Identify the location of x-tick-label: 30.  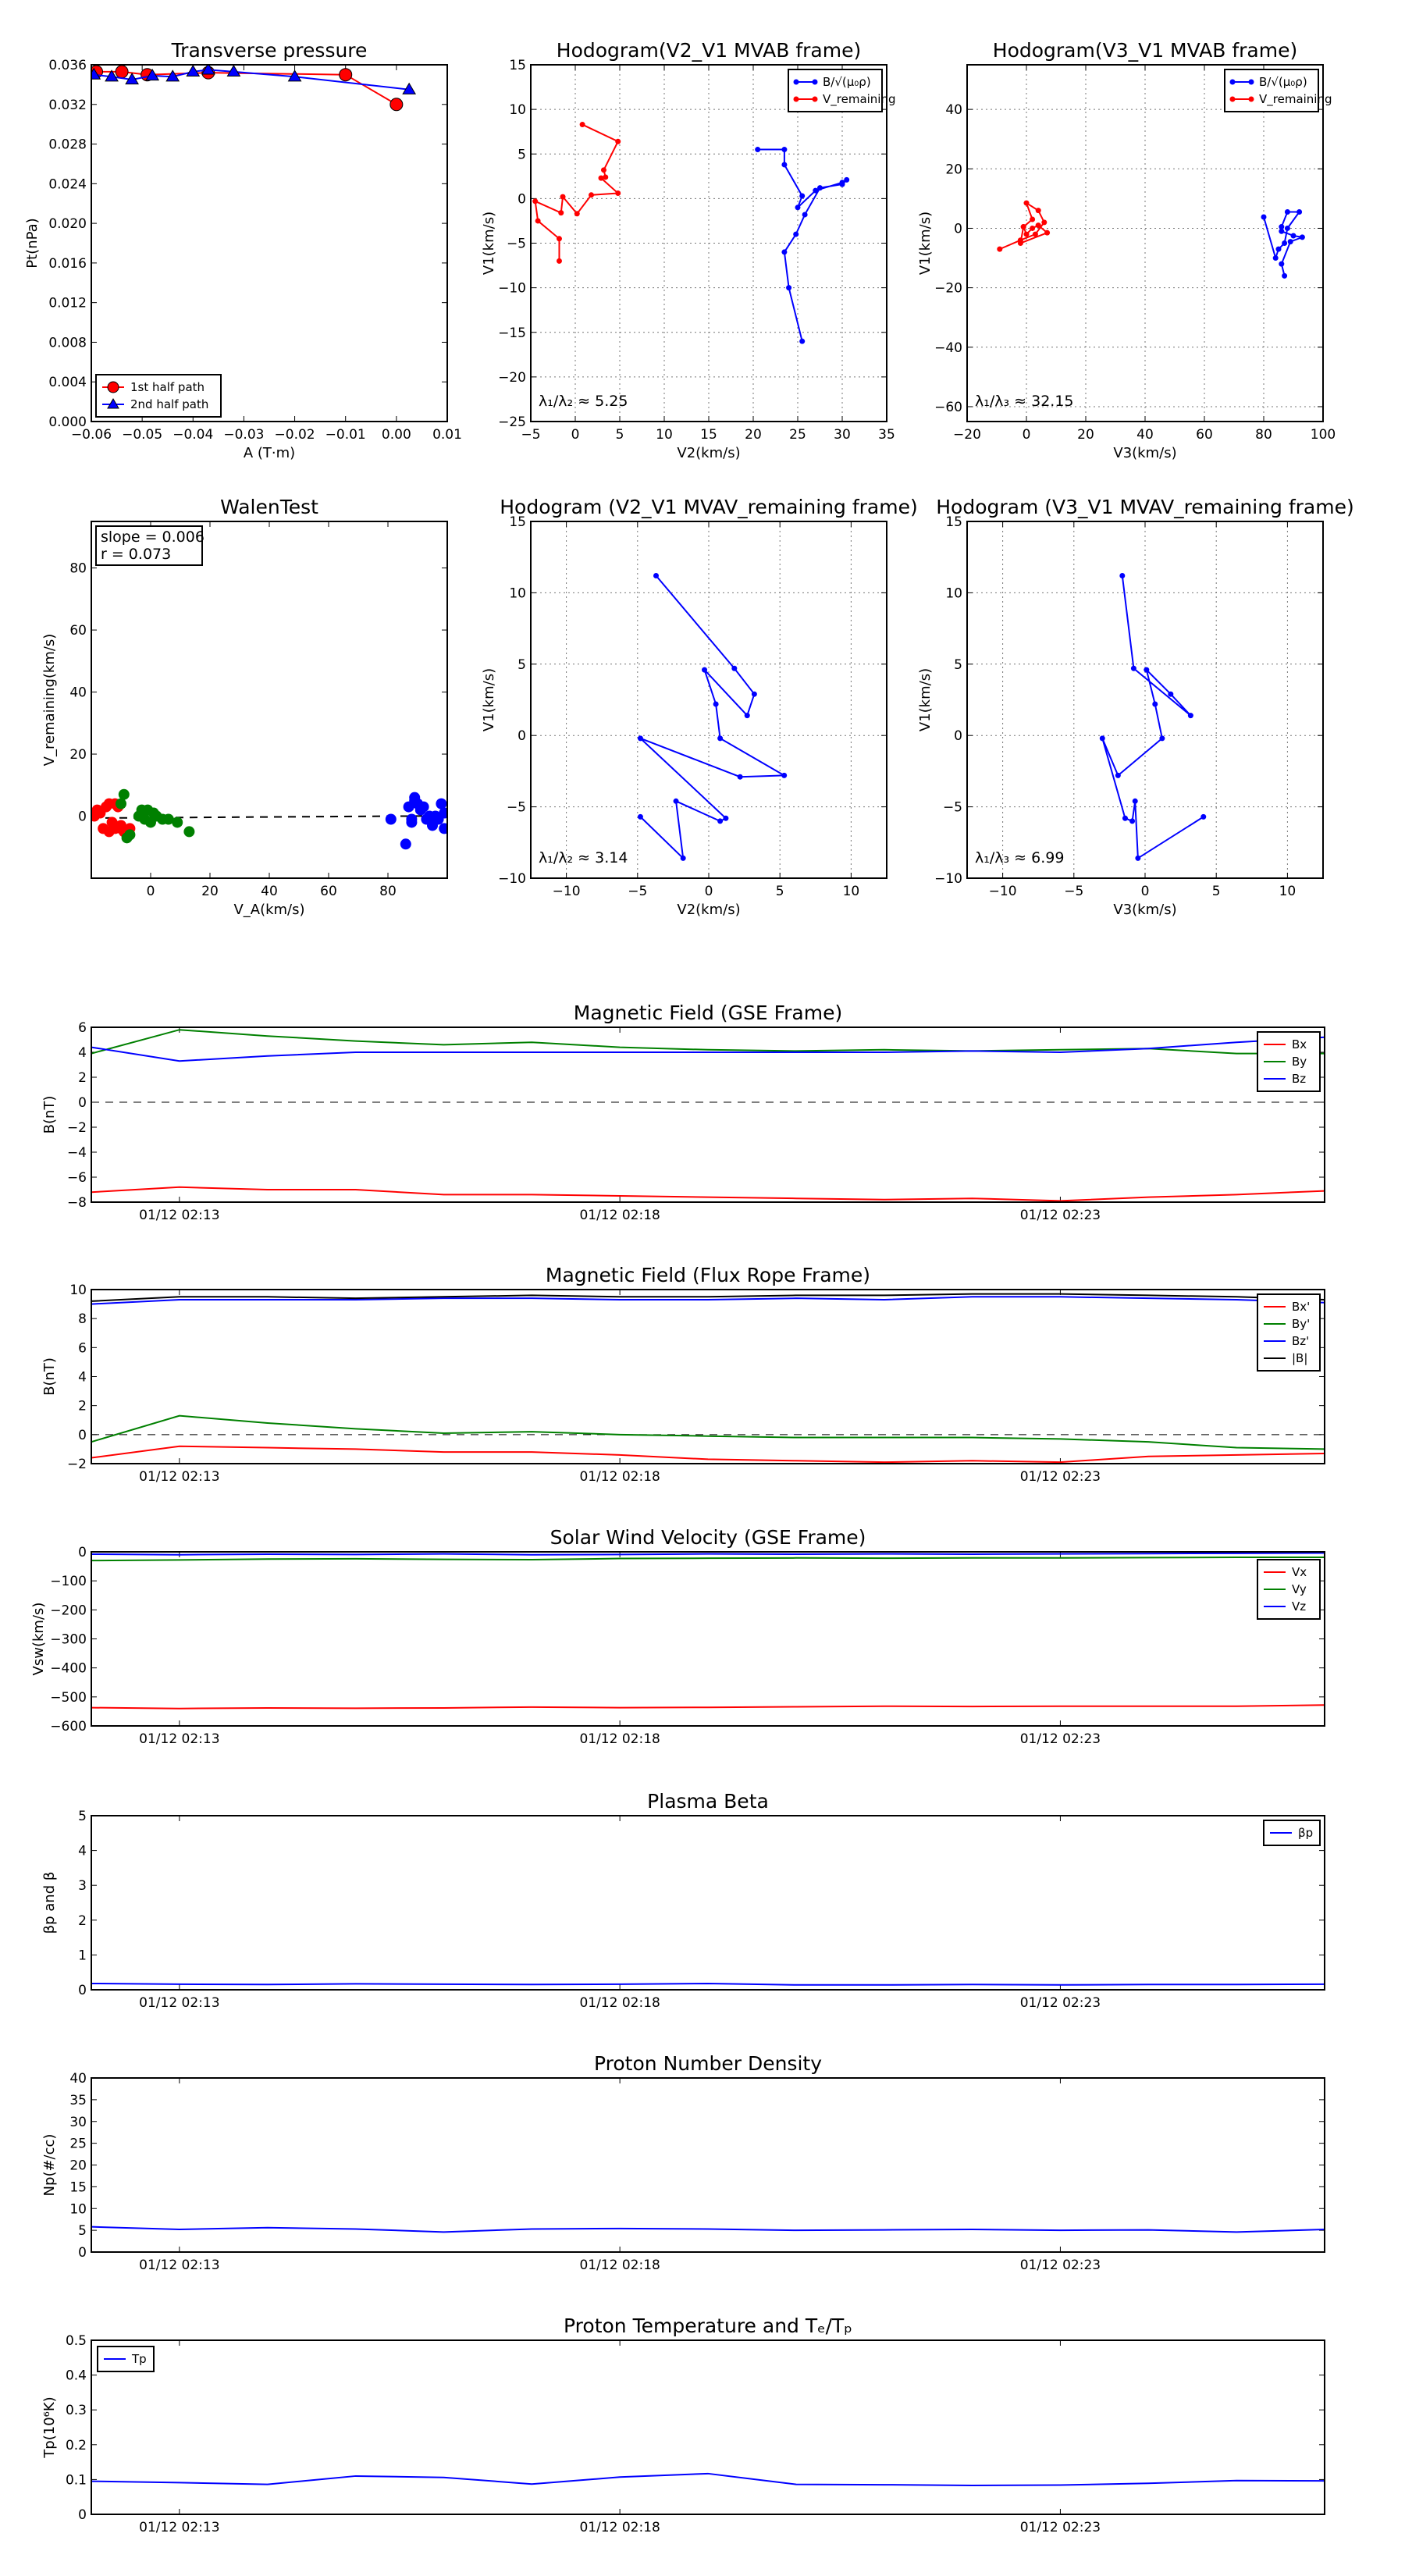
(842, 435).